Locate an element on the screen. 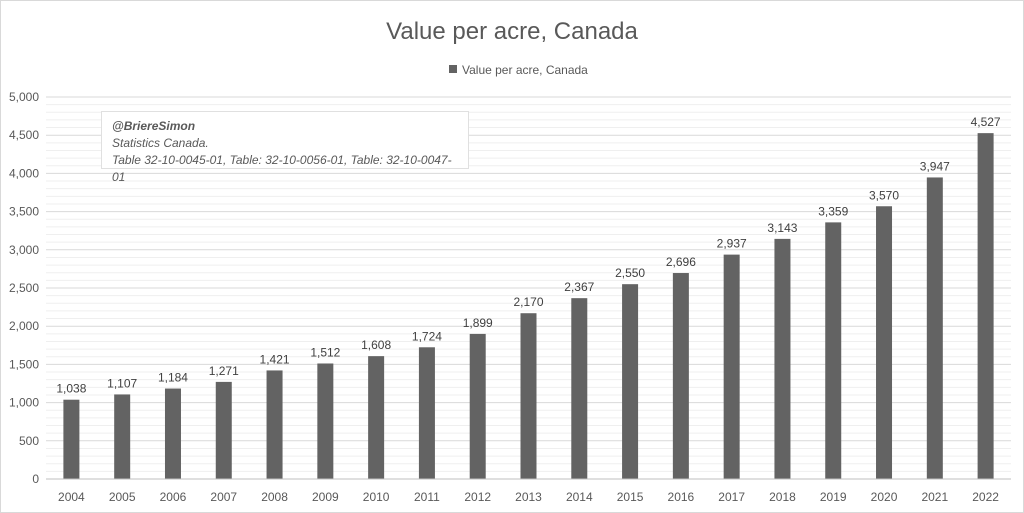  x-tick-label: 2004 is located at coordinates (71, 497).